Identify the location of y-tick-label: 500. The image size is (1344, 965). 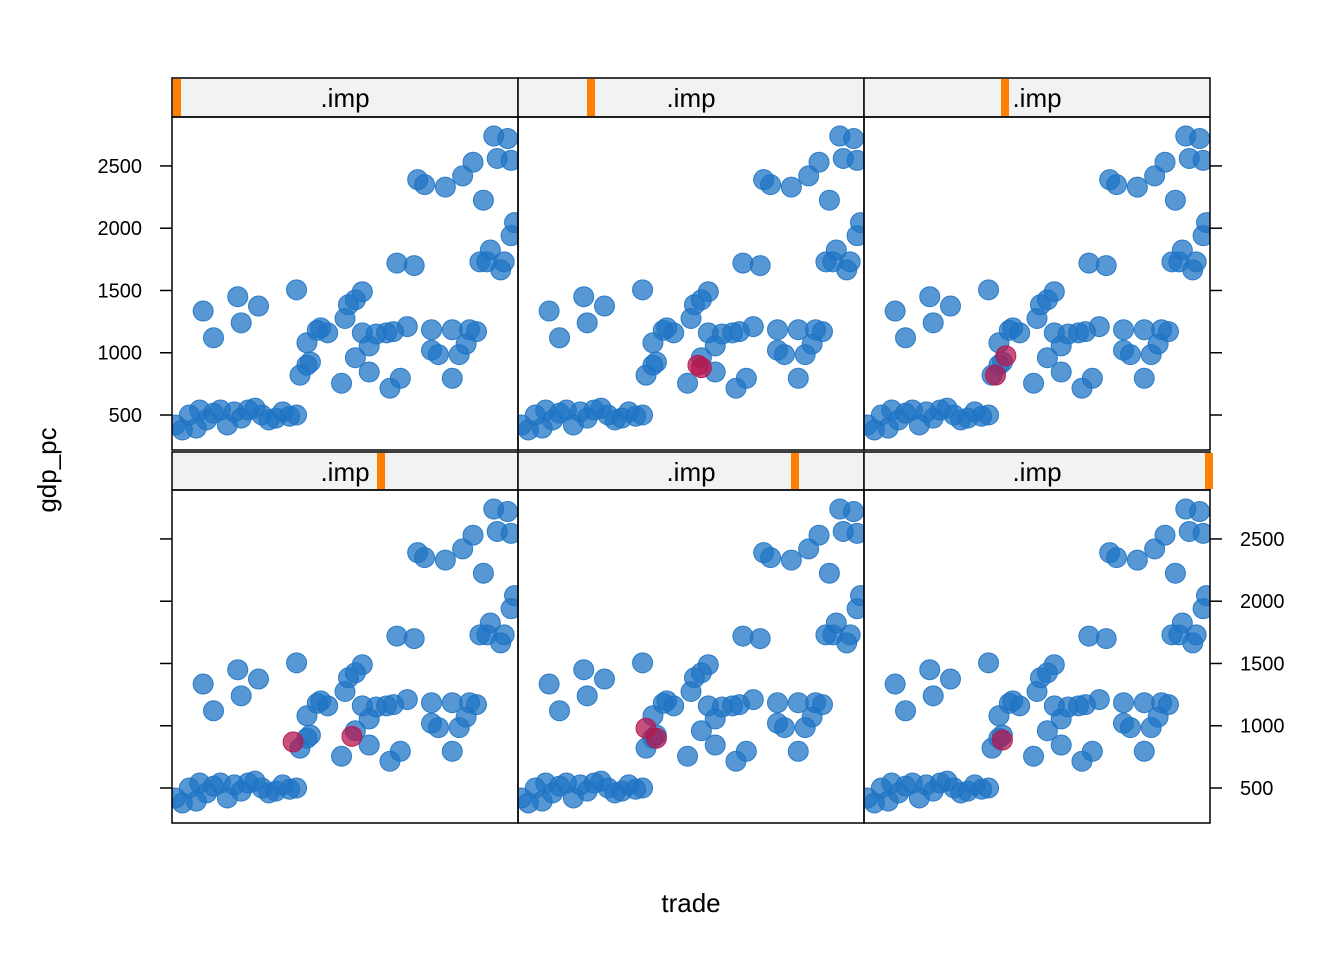
(125, 416).